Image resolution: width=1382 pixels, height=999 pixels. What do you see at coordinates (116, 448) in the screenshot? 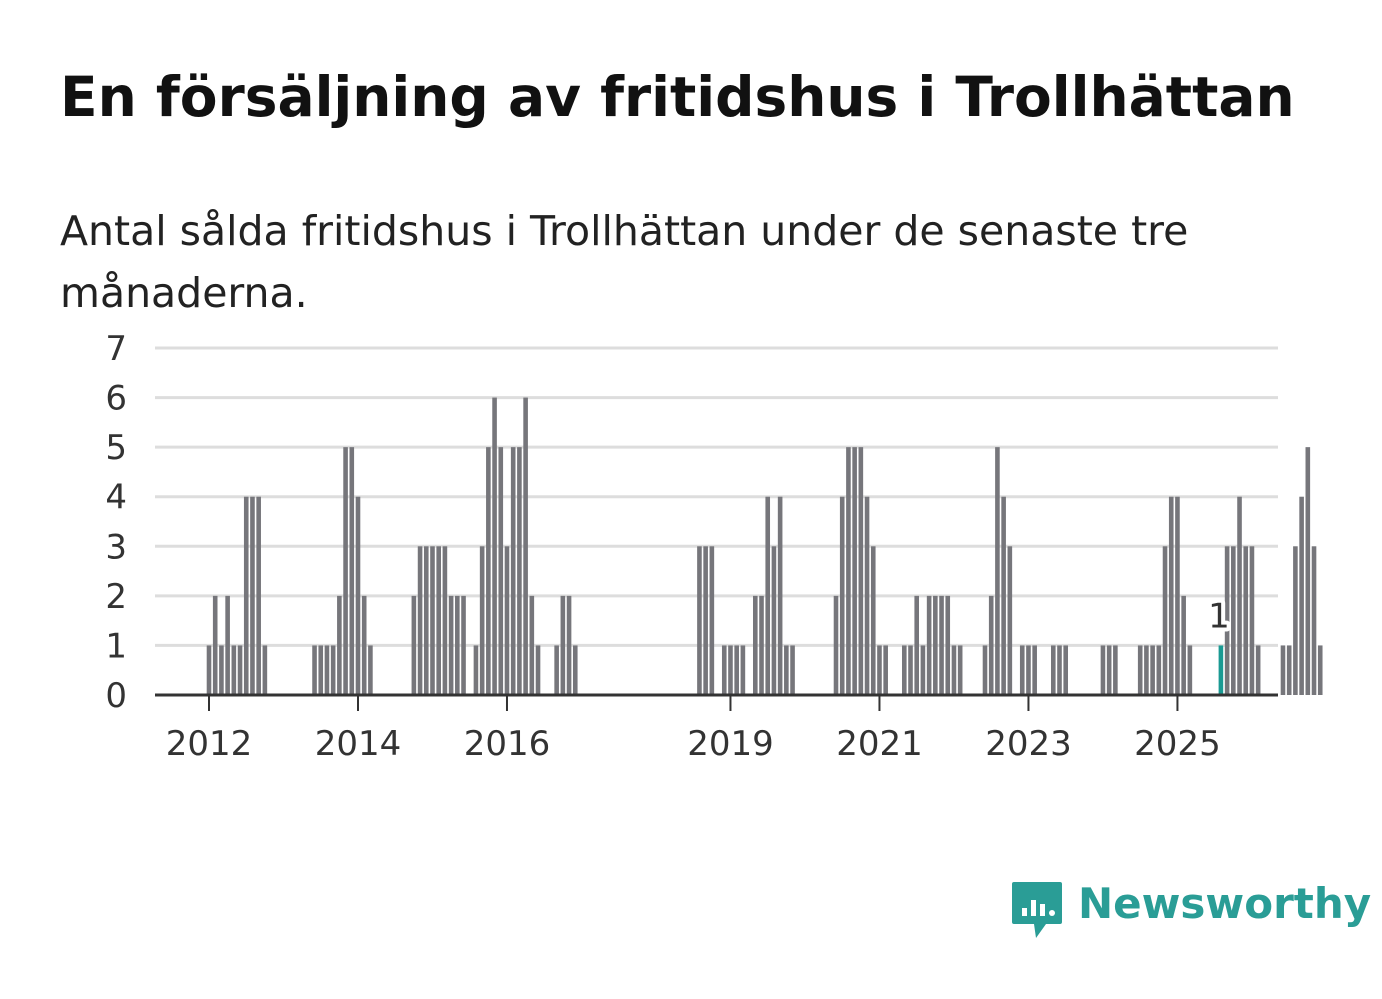
I see `y-tick-label: 5` at bounding box center [116, 448].